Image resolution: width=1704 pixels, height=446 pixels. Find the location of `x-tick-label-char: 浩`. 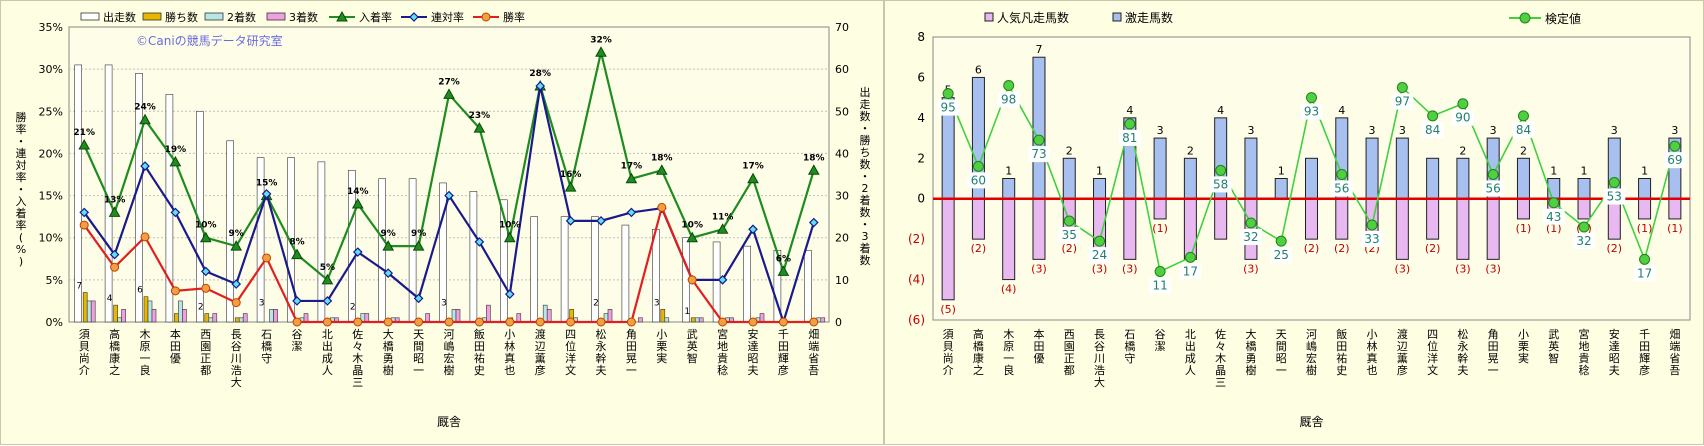

x-tick-label-char: 浩 is located at coordinates (1099, 370).